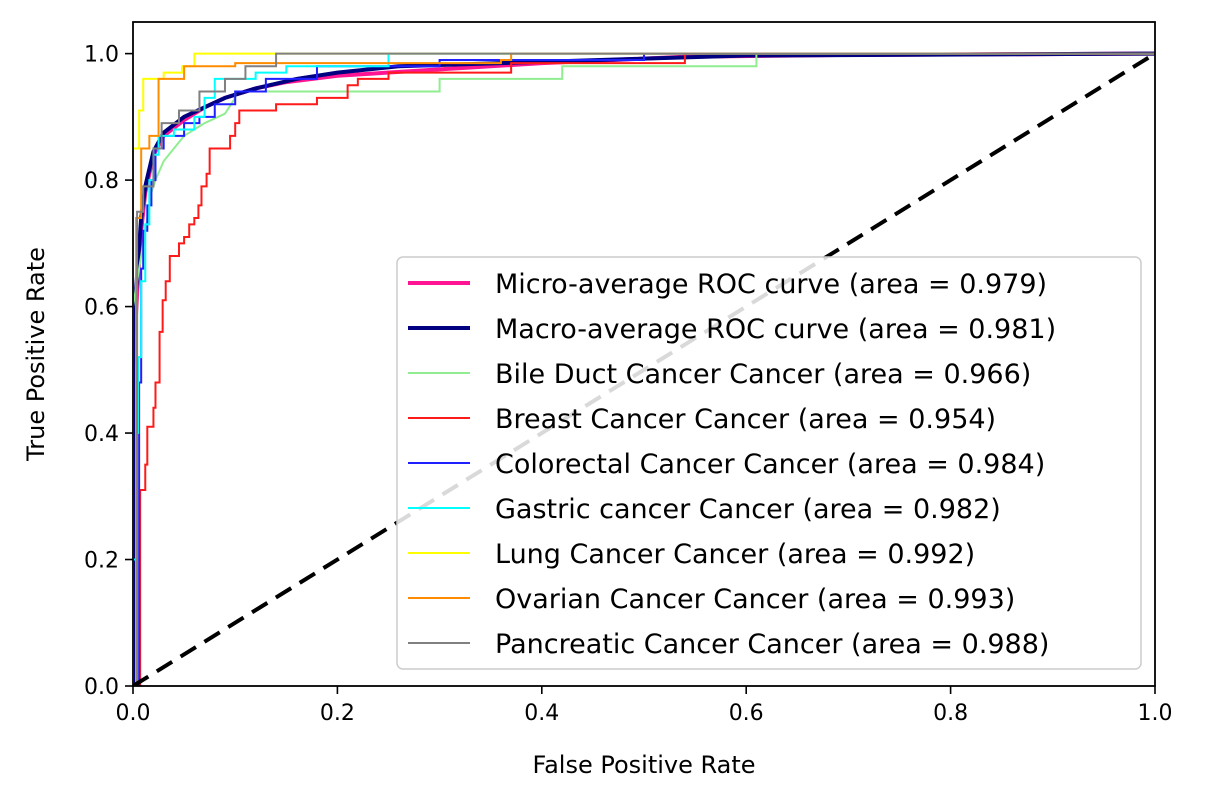  Describe the element at coordinates (108, 371) in the screenshot. I see `y-axis-ticks: 0.0 0.2 0.4 0.6 0.8 1.0` at that location.